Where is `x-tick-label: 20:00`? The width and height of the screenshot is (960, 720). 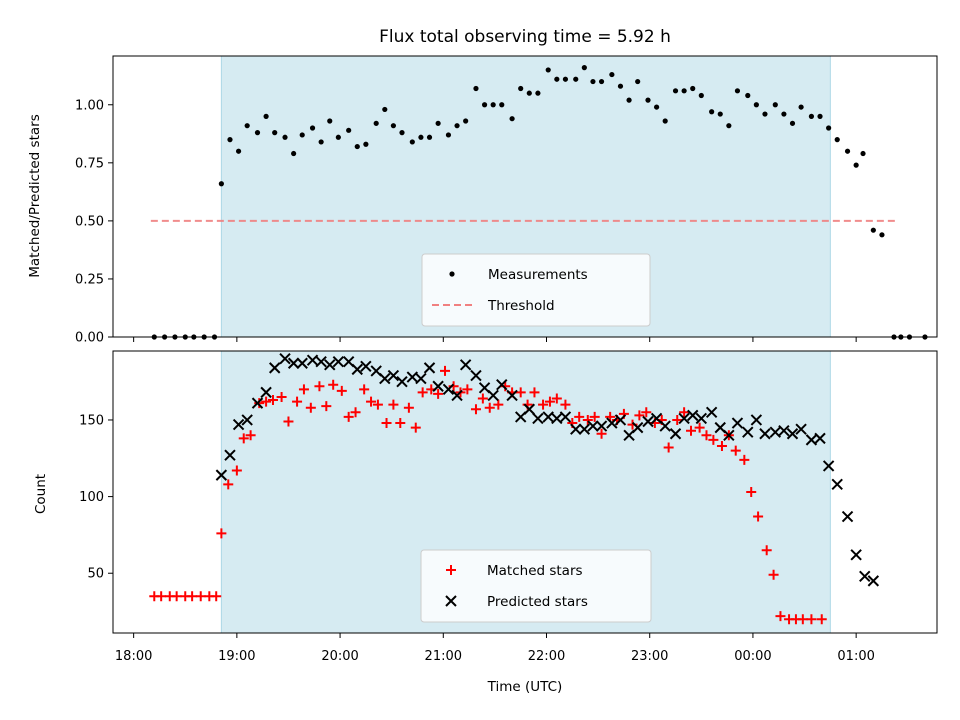 x-tick-label: 20:00 is located at coordinates (339, 656).